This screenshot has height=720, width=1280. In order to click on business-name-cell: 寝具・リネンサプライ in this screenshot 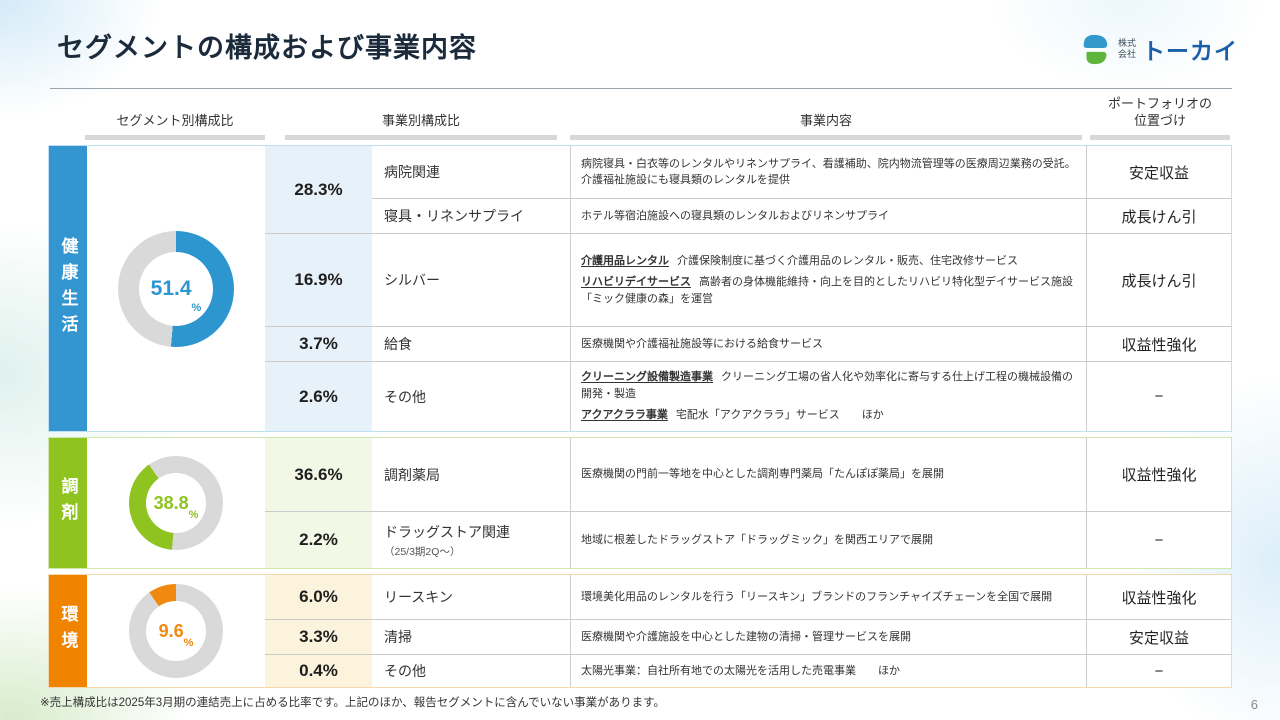, I will do `click(471, 215)`.